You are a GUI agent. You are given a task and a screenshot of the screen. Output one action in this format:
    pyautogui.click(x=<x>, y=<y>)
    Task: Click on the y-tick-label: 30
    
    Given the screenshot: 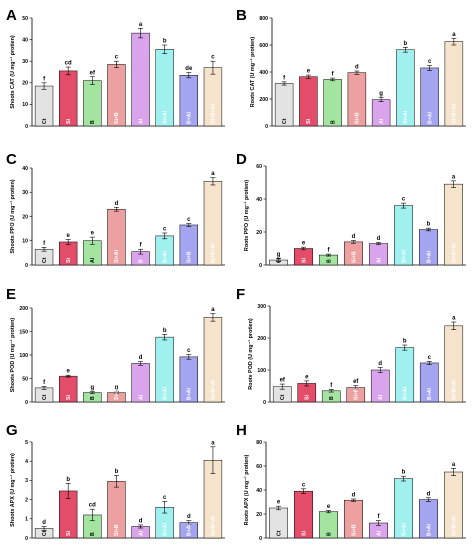 What is the action you would take?
    pyautogui.click(x=25, y=193)
    